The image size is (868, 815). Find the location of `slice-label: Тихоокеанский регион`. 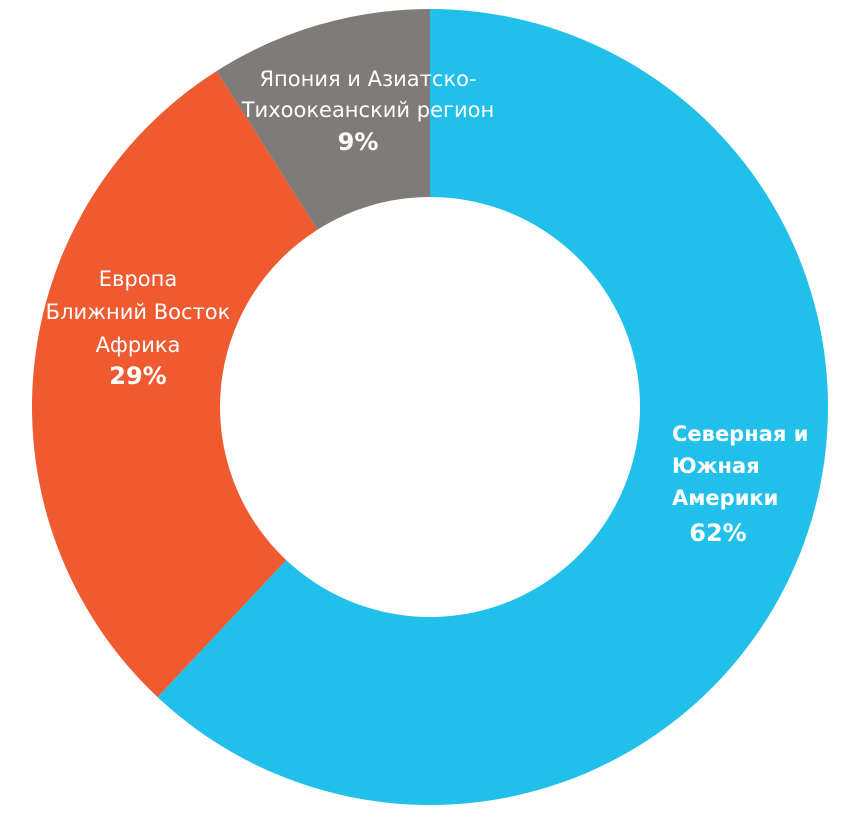

slice-label: Тихоокеанский регион is located at coordinates (368, 110).